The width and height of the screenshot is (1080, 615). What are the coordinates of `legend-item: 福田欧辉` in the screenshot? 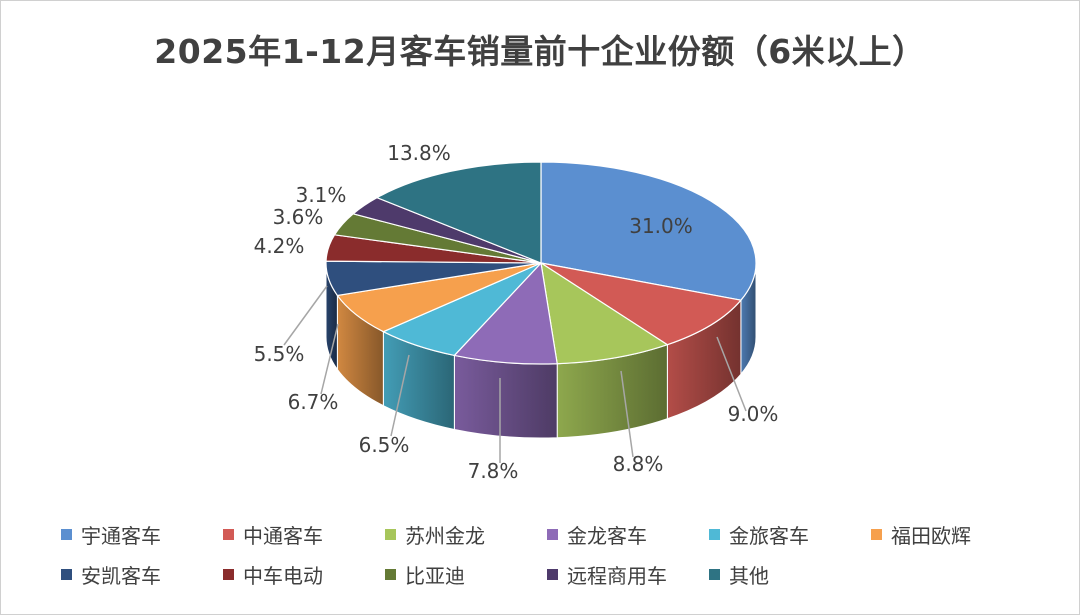 It's located at (952, 534).